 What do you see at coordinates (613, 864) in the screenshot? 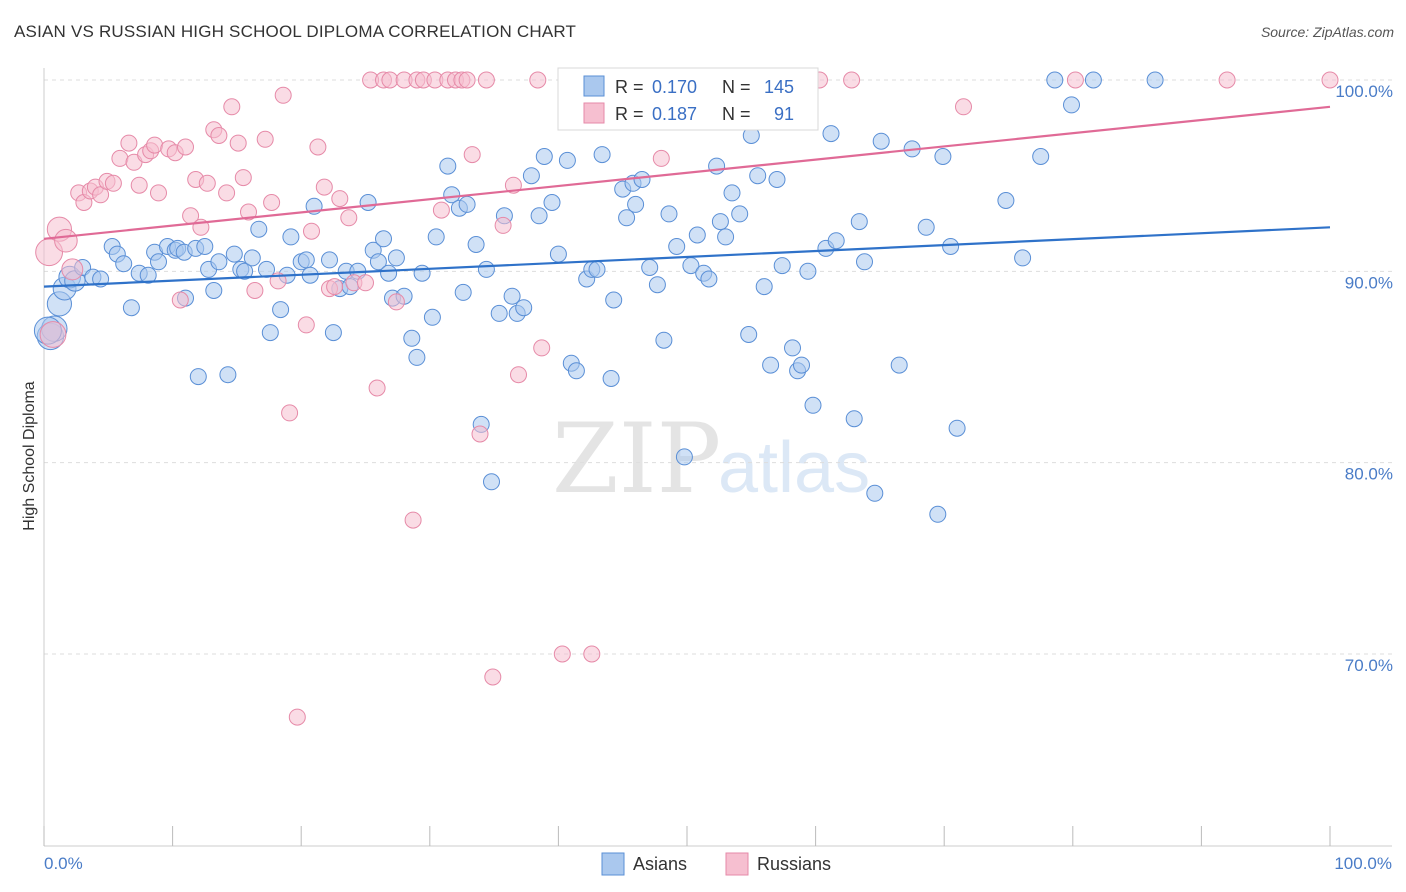
I see `bottom-legend-swatch-asians` at bounding box center [613, 864].